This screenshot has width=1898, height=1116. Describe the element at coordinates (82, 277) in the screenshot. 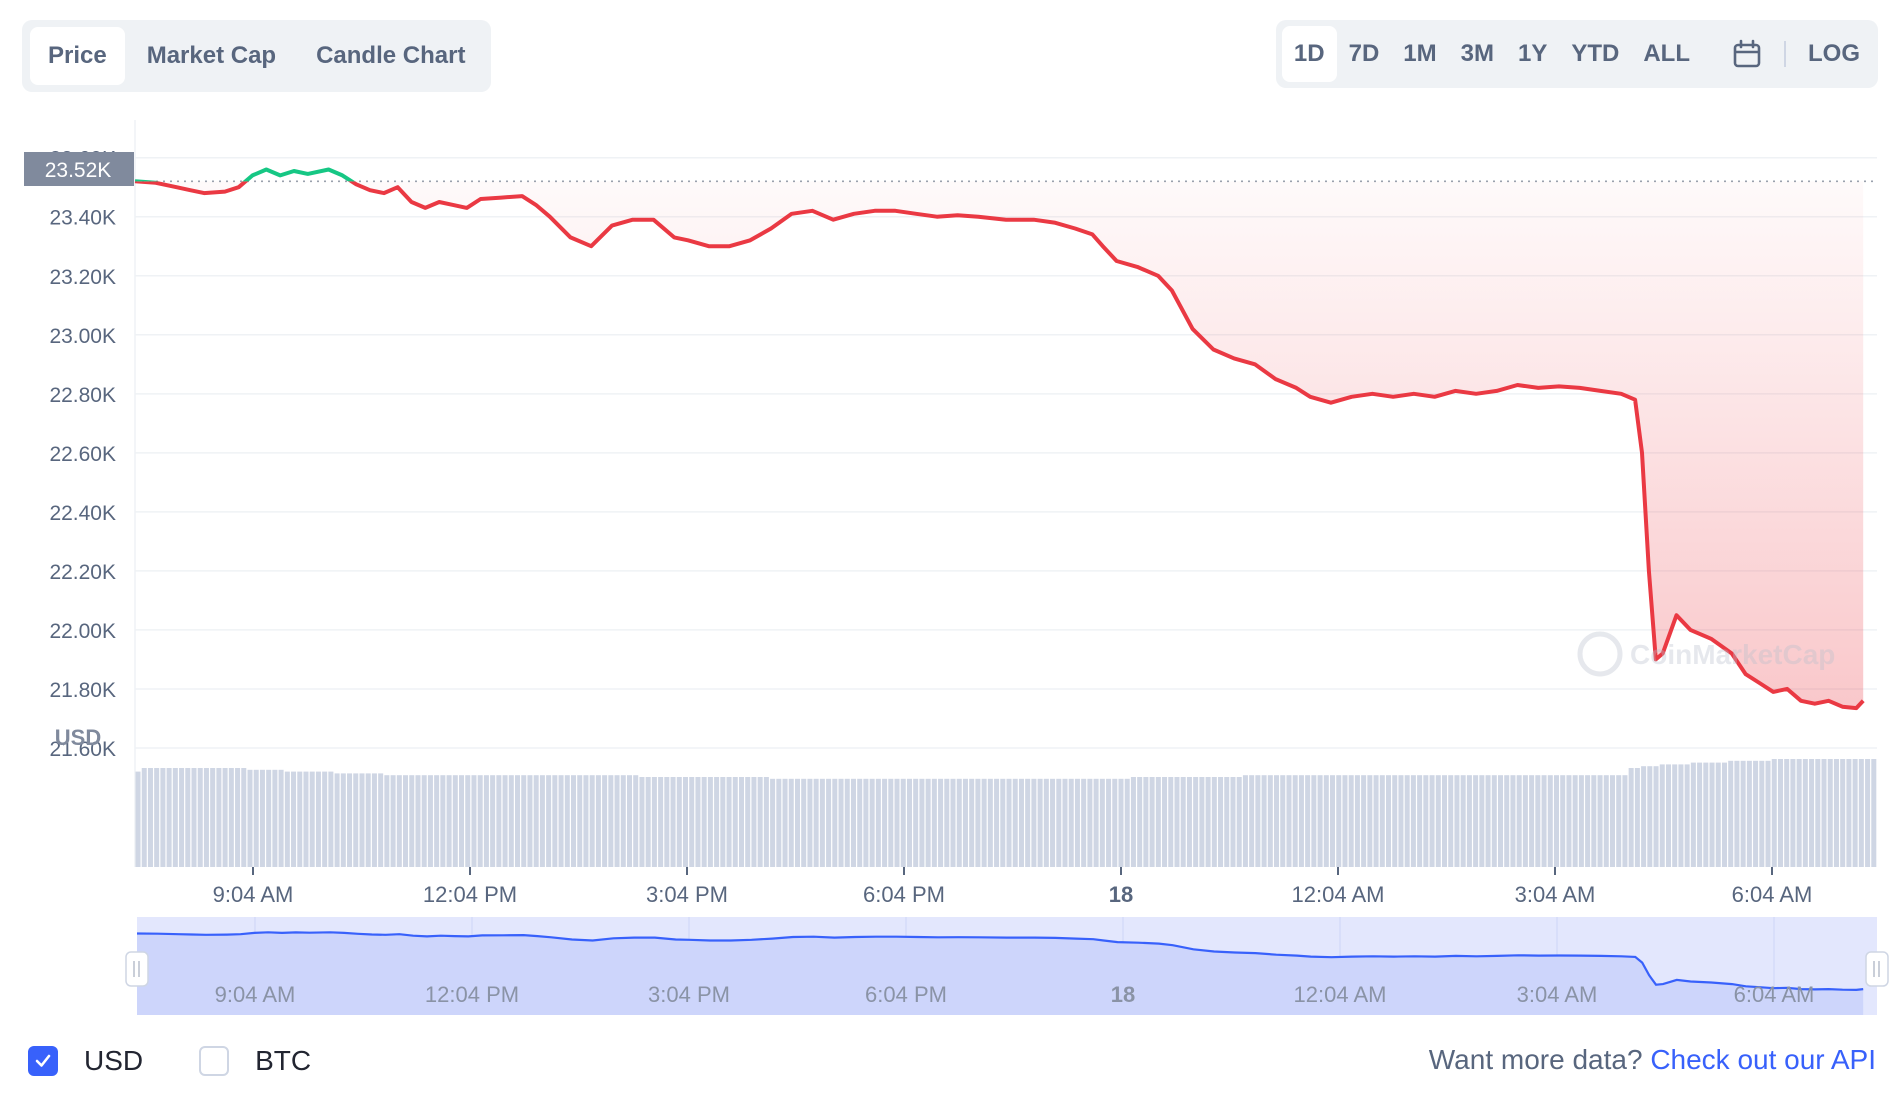

I see `y-tick-label: 23.20K` at that location.